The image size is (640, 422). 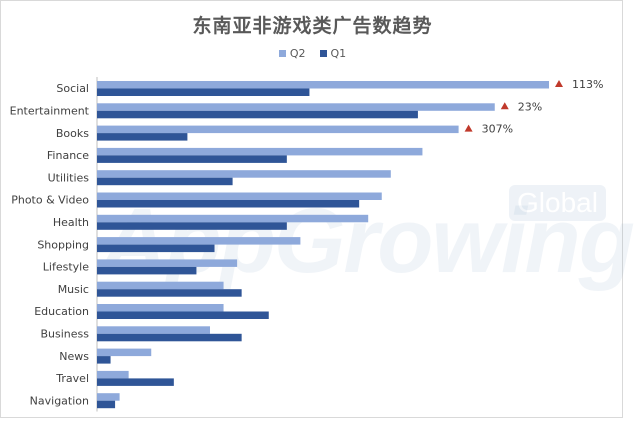 What do you see at coordinates (312, 53) in the screenshot?
I see `legend: Q2 Q1` at bounding box center [312, 53].